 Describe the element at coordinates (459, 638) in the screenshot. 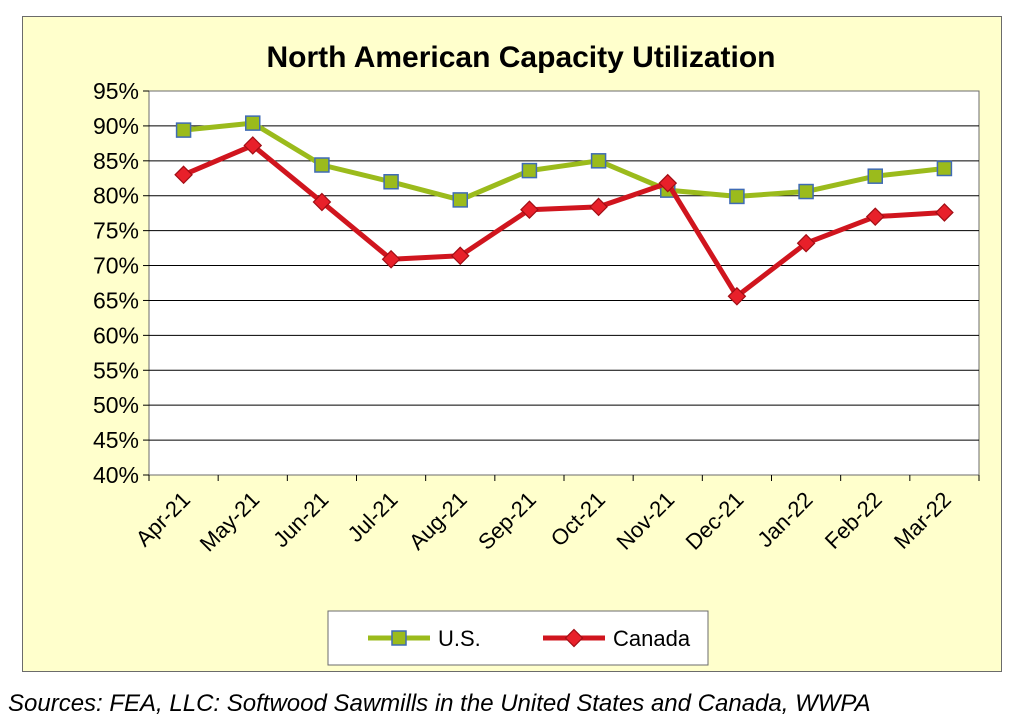

I see `legend-label: U.S.` at that location.